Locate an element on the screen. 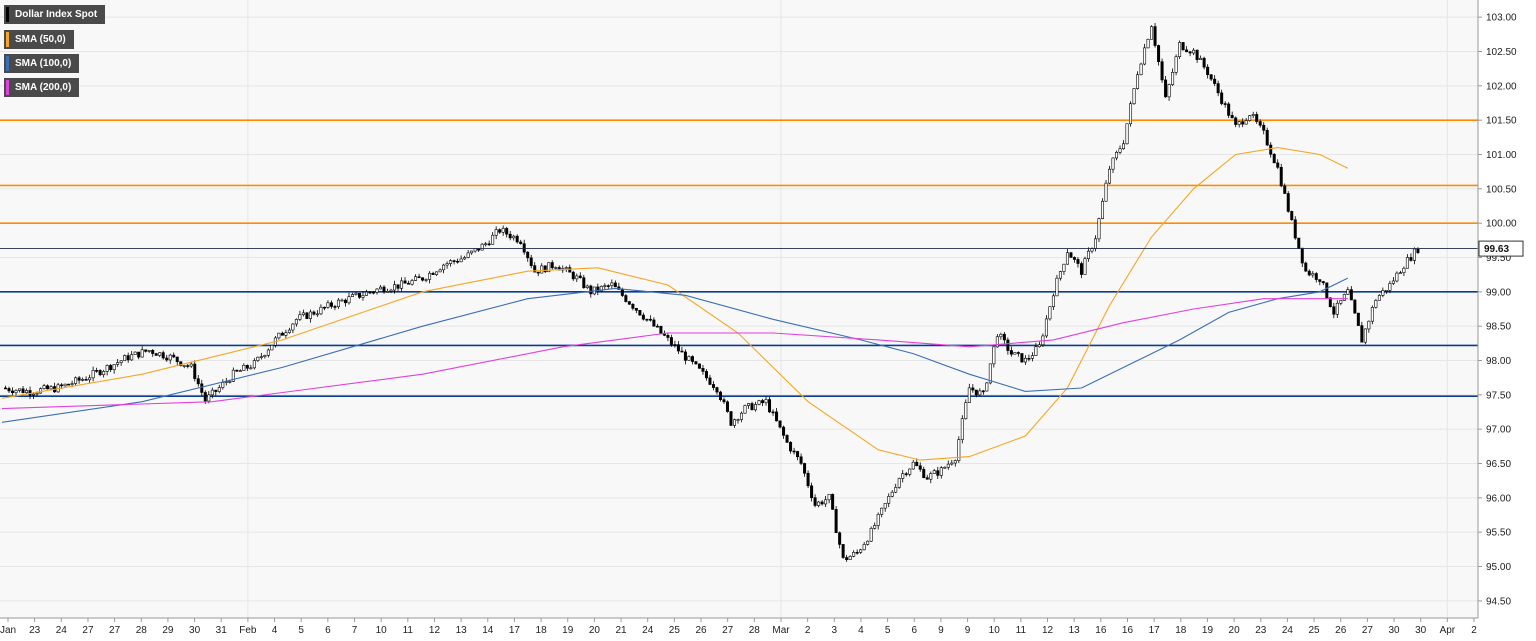 This screenshot has height=641, width=1536. legend-sma50: SMA (50,0) is located at coordinates (39, 39).